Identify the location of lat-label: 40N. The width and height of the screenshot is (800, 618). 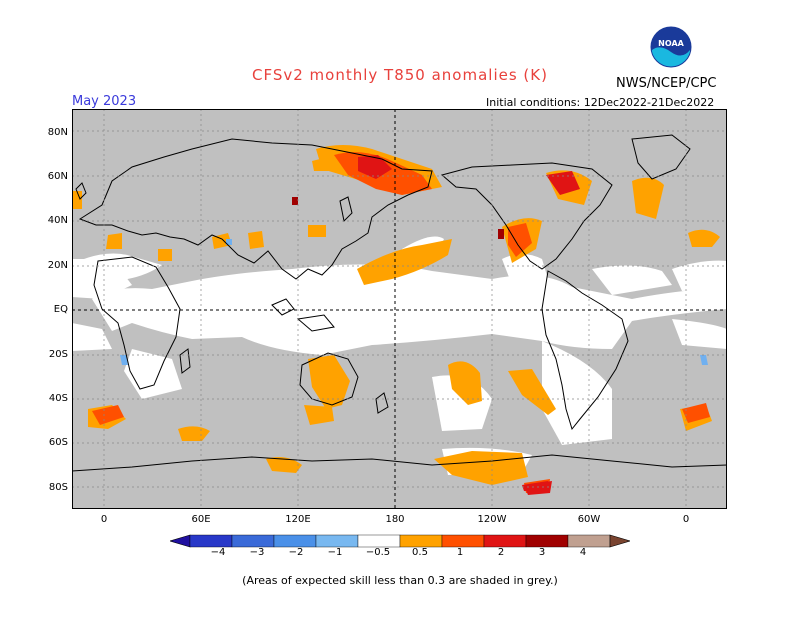
(57, 220).